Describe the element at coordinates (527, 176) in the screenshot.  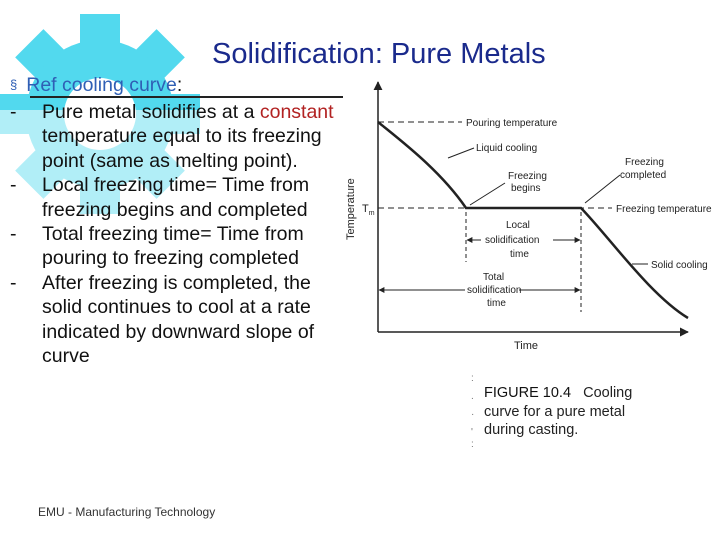
I see `freezing-begins-label-1: Freezing` at that location.